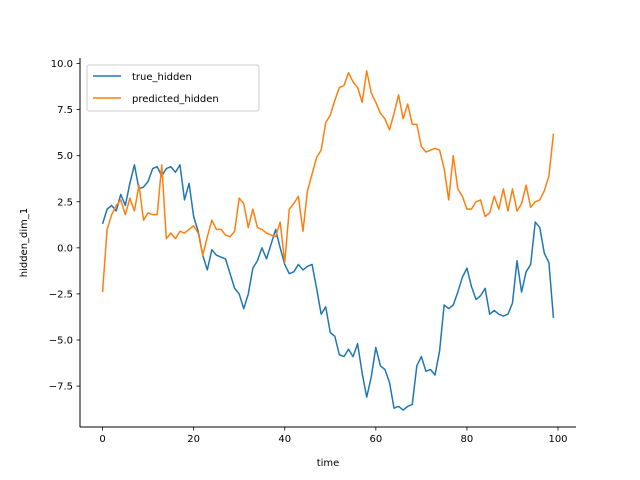 The height and width of the screenshot is (480, 640). Describe the element at coordinates (24, 243) in the screenshot. I see `y-axis-label: hidden_dim_1` at that location.